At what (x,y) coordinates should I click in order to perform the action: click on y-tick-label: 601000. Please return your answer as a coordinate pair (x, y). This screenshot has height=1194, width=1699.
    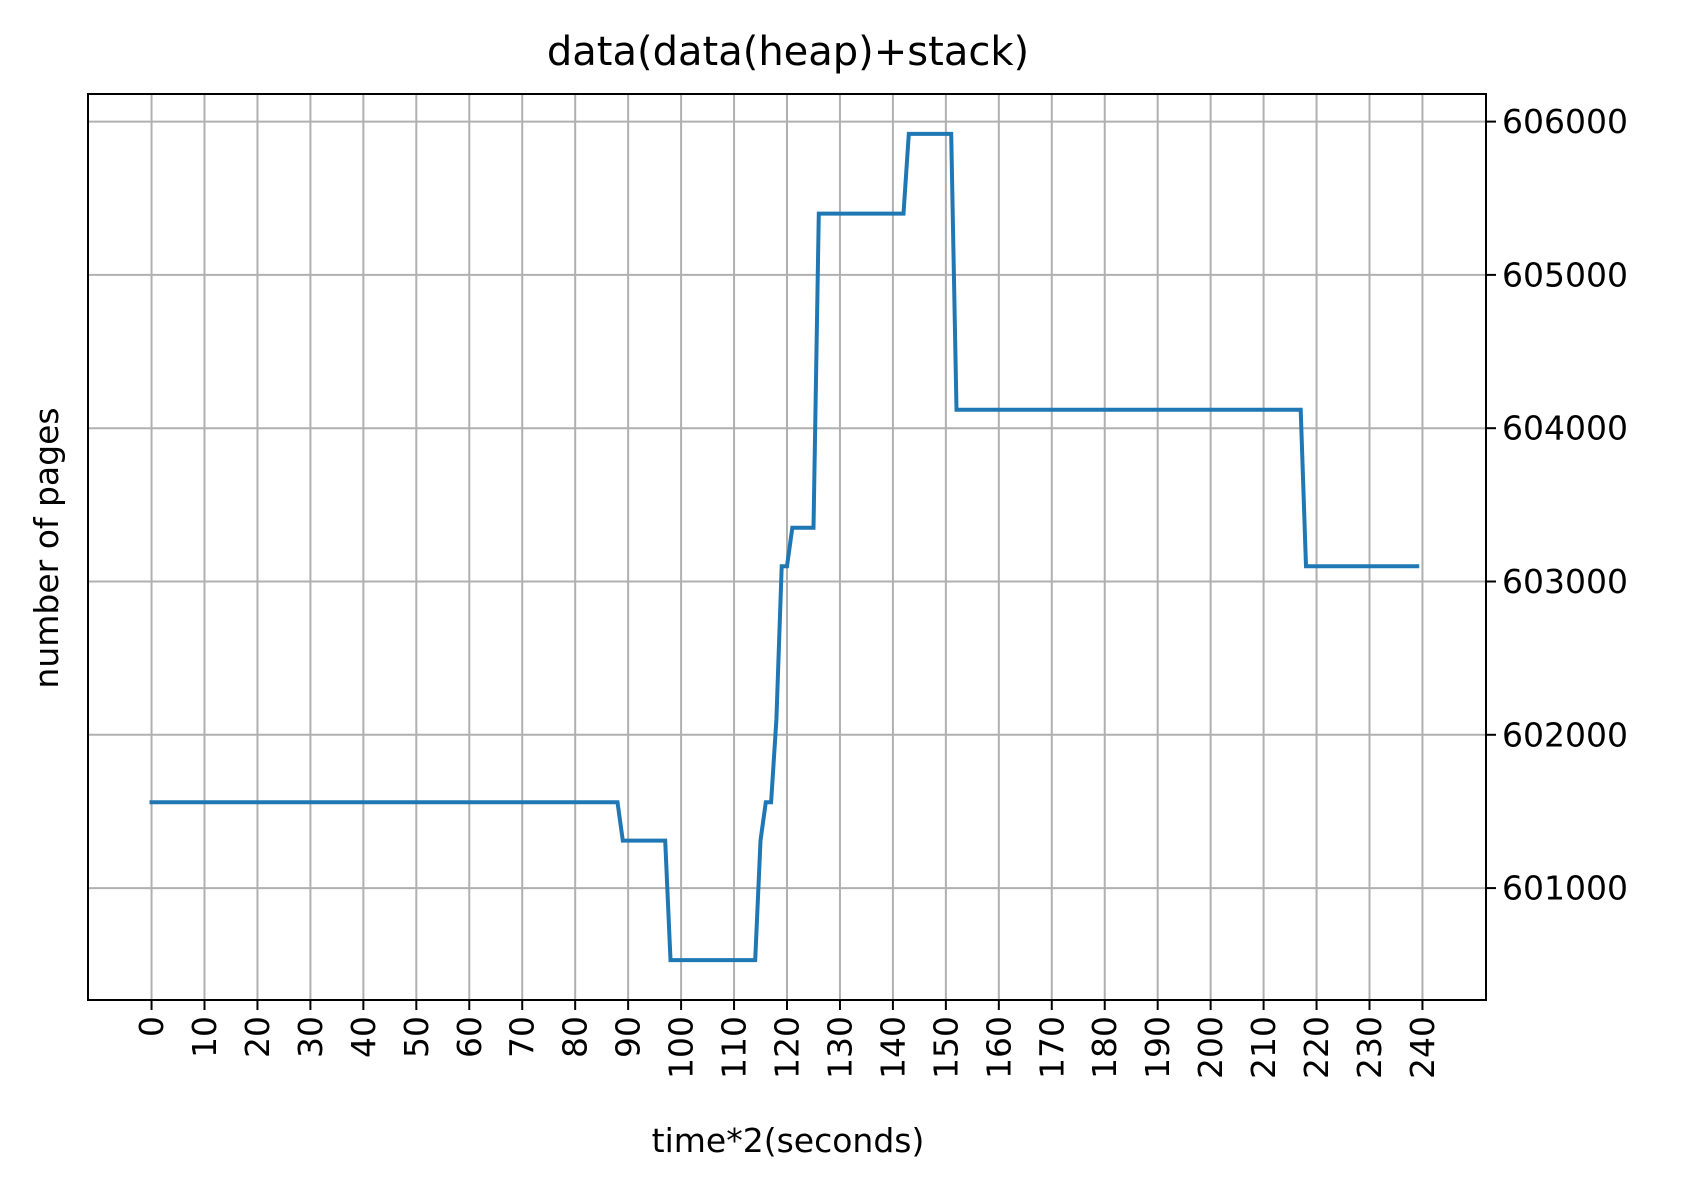
    Looking at the image, I should click on (1565, 888).